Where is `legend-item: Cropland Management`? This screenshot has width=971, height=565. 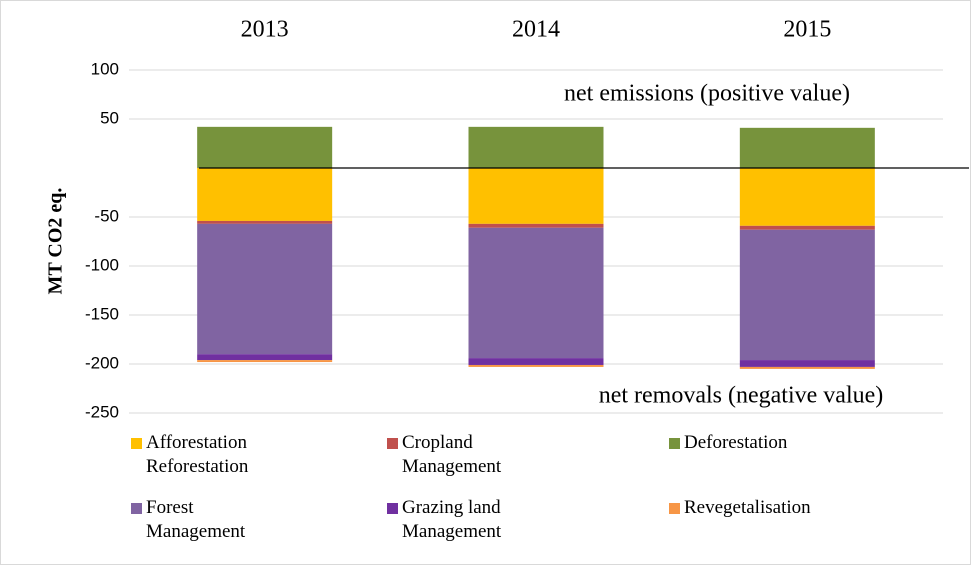 legend-item: Cropland Management is located at coordinates (459, 455).